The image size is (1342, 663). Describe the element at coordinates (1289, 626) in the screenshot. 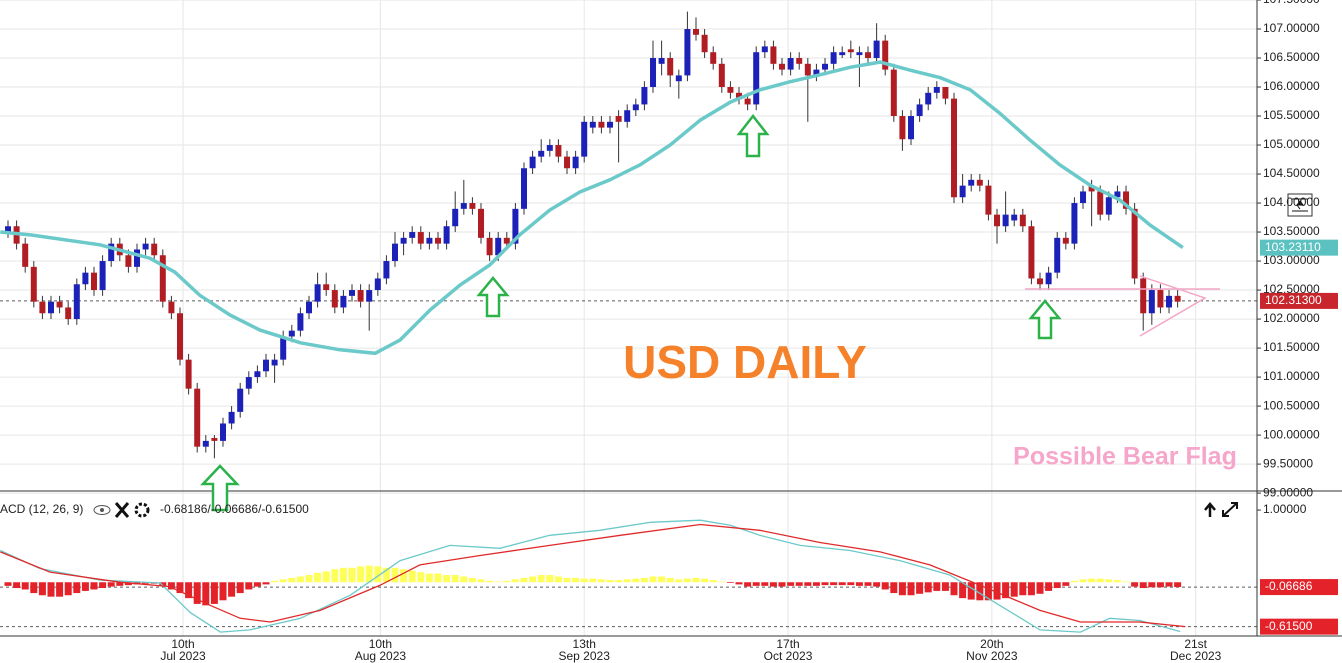

I see `price-box-label: -0.61500` at that location.